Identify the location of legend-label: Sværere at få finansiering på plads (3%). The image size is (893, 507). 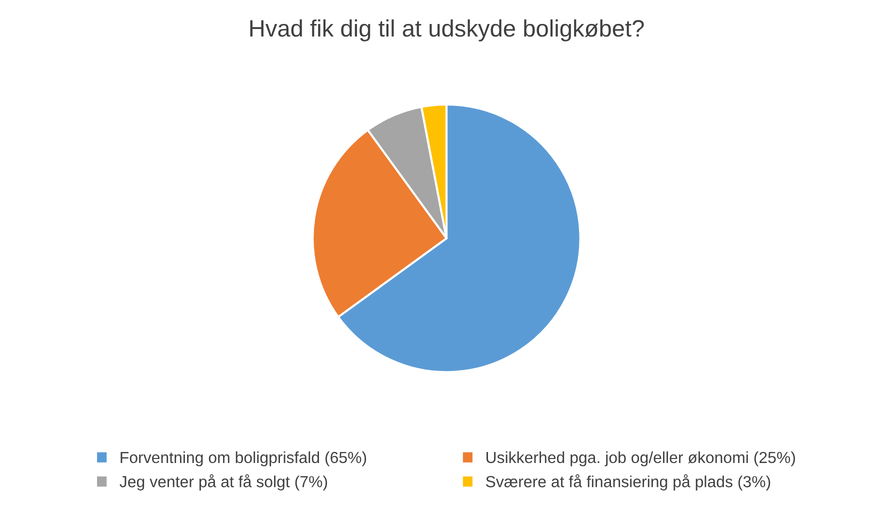
(628, 482).